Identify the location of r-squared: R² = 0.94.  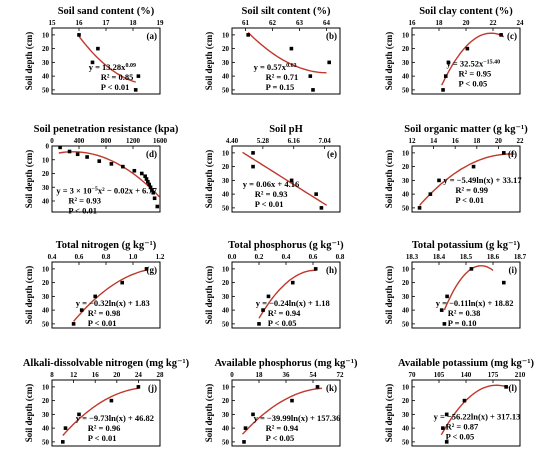
(282, 428).